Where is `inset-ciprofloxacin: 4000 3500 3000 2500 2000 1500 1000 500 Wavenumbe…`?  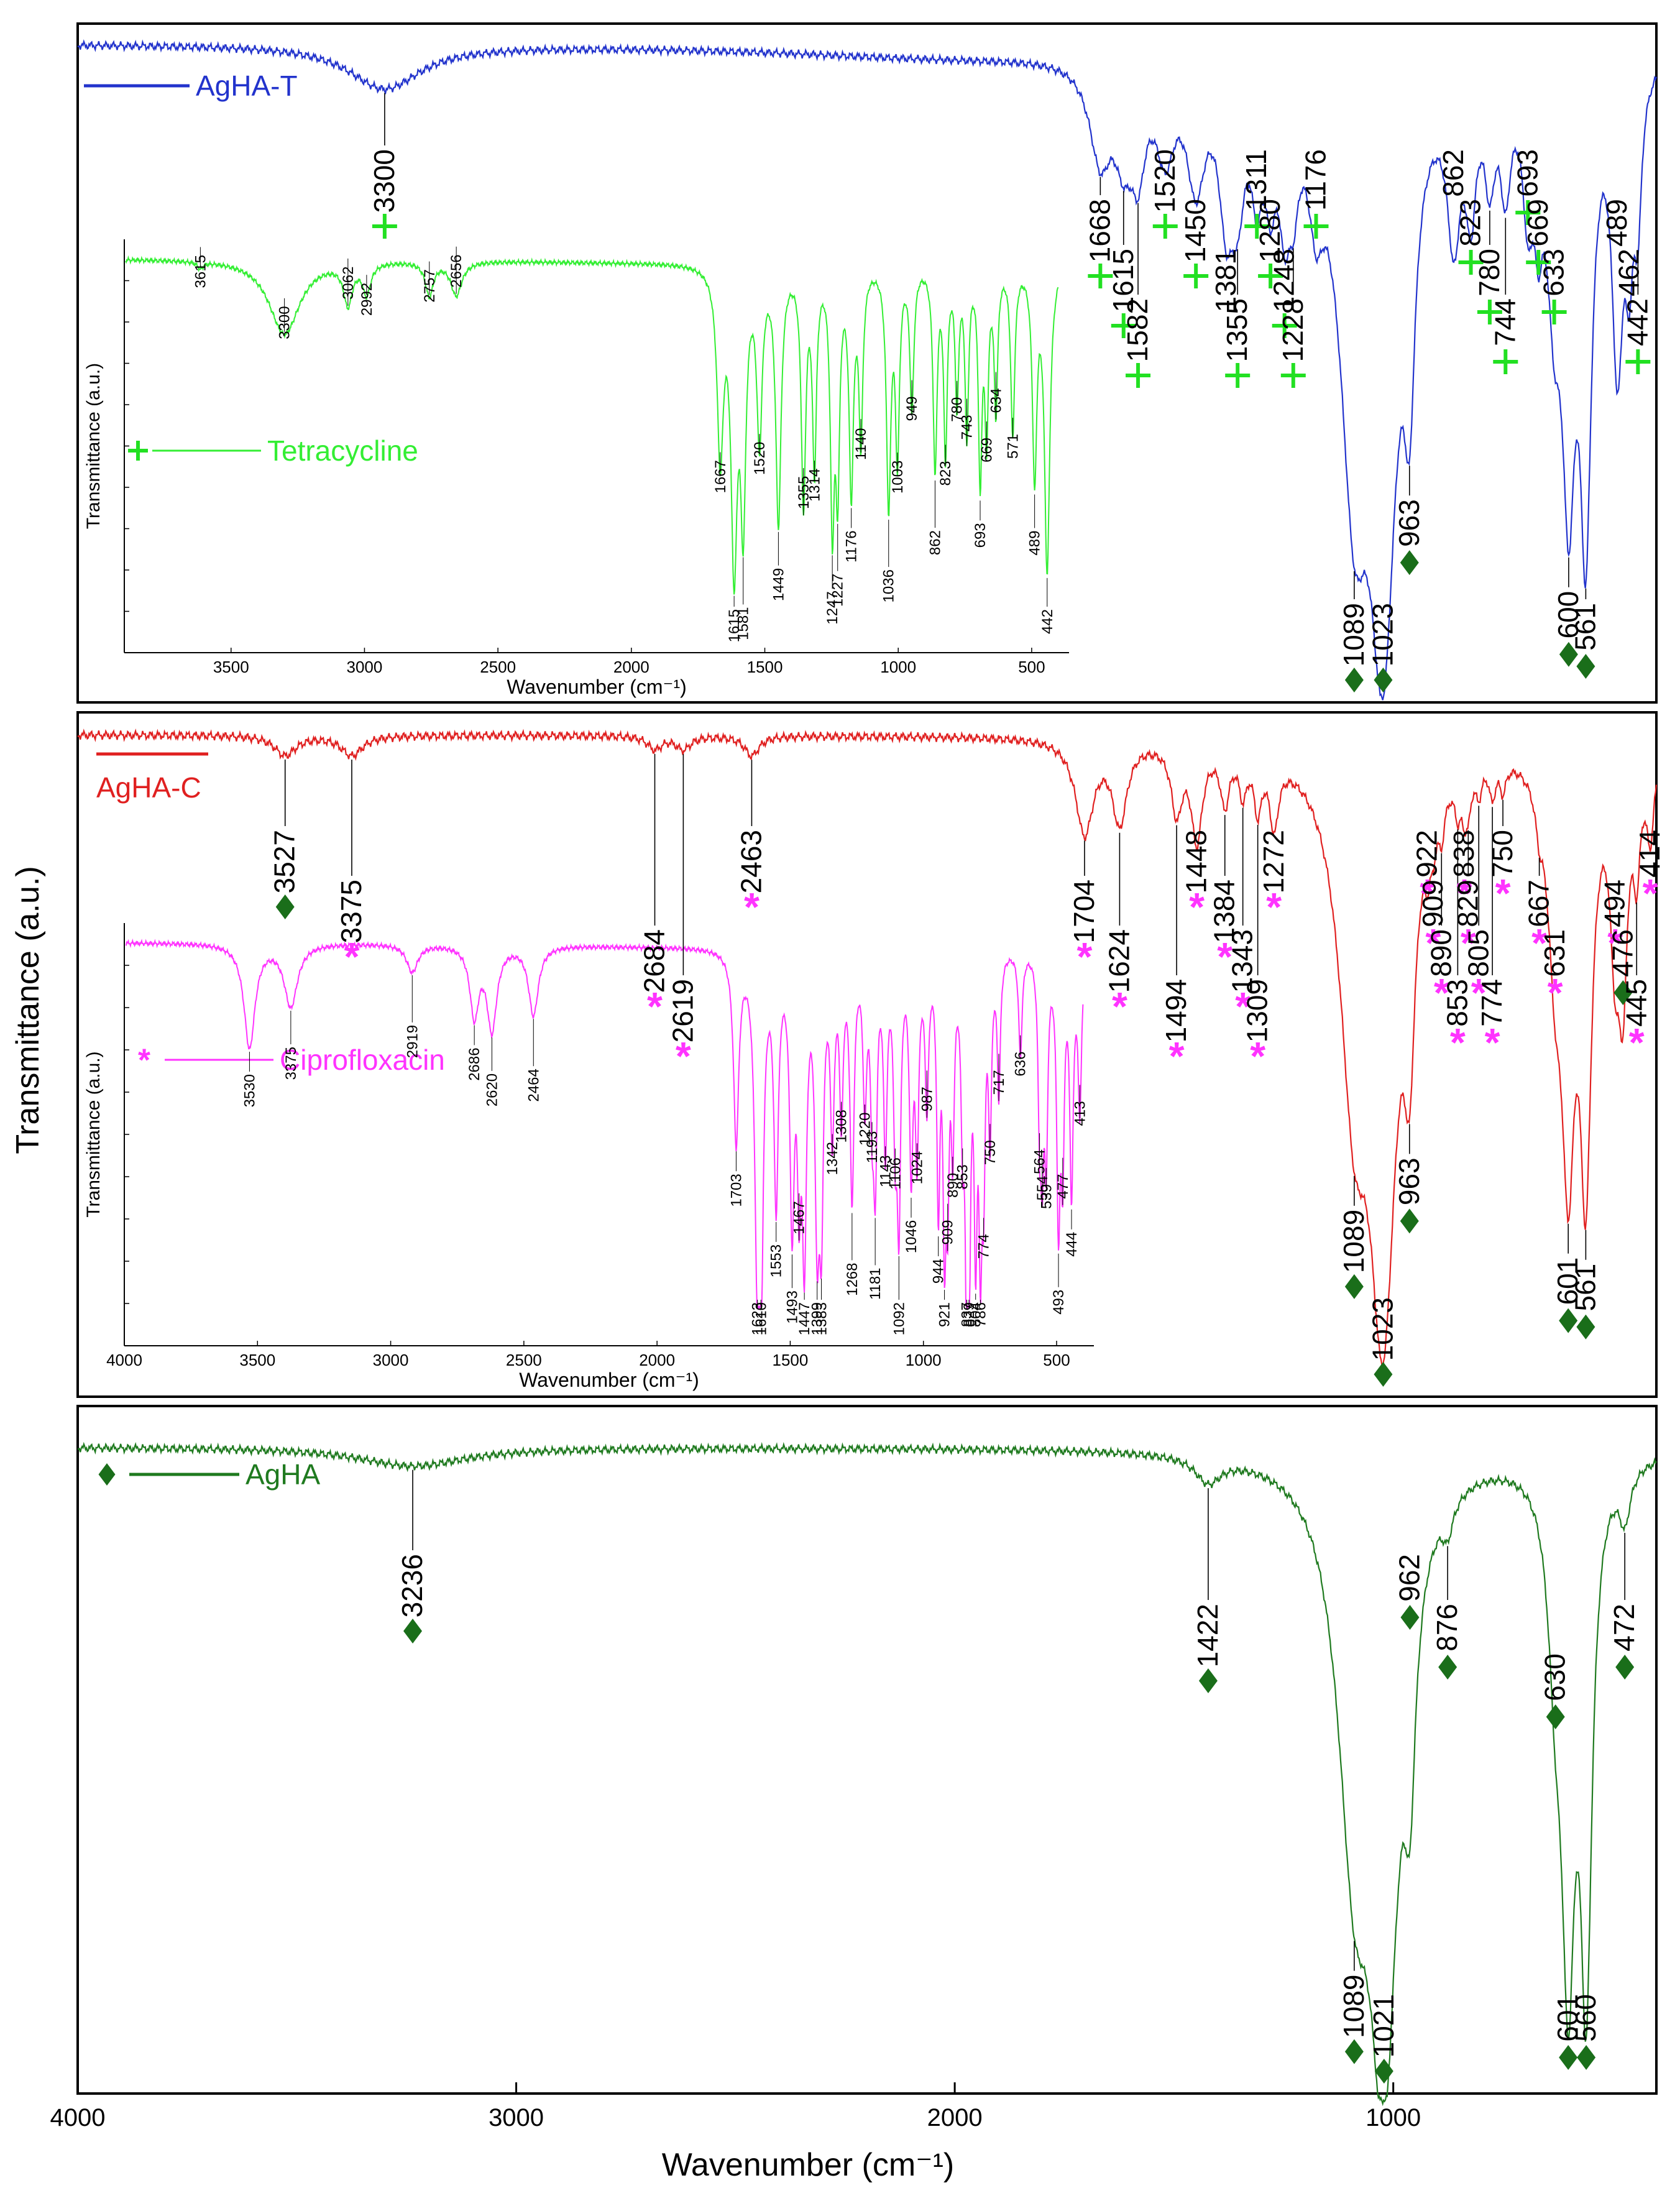
inset-ciprofloxacin: 4000 3500 3000 2500 2000 1500 1000 500 Wavenumbe… is located at coordinates (588, 1157).